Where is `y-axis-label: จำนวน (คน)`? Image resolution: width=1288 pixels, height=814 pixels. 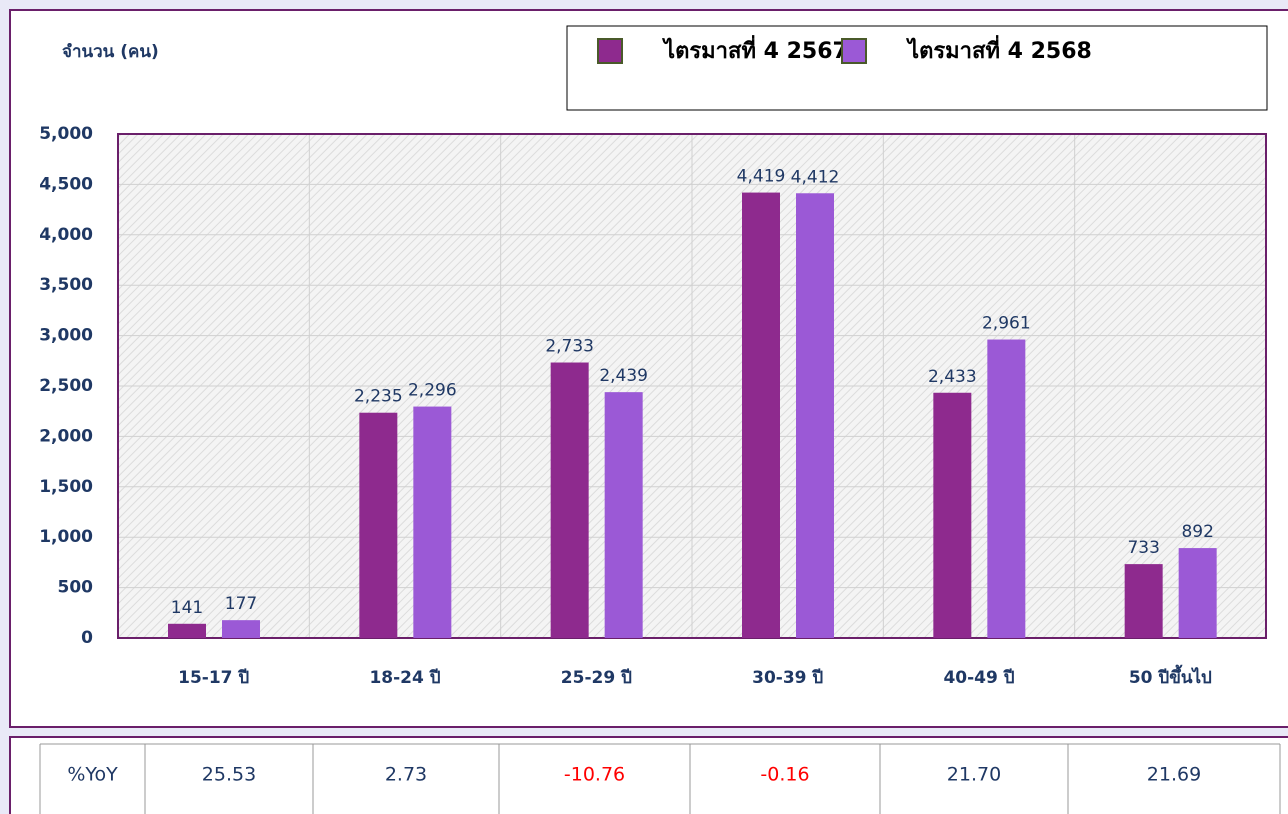
y-axis-label: จำนวน (คน) is located at coordinates (110, 52).